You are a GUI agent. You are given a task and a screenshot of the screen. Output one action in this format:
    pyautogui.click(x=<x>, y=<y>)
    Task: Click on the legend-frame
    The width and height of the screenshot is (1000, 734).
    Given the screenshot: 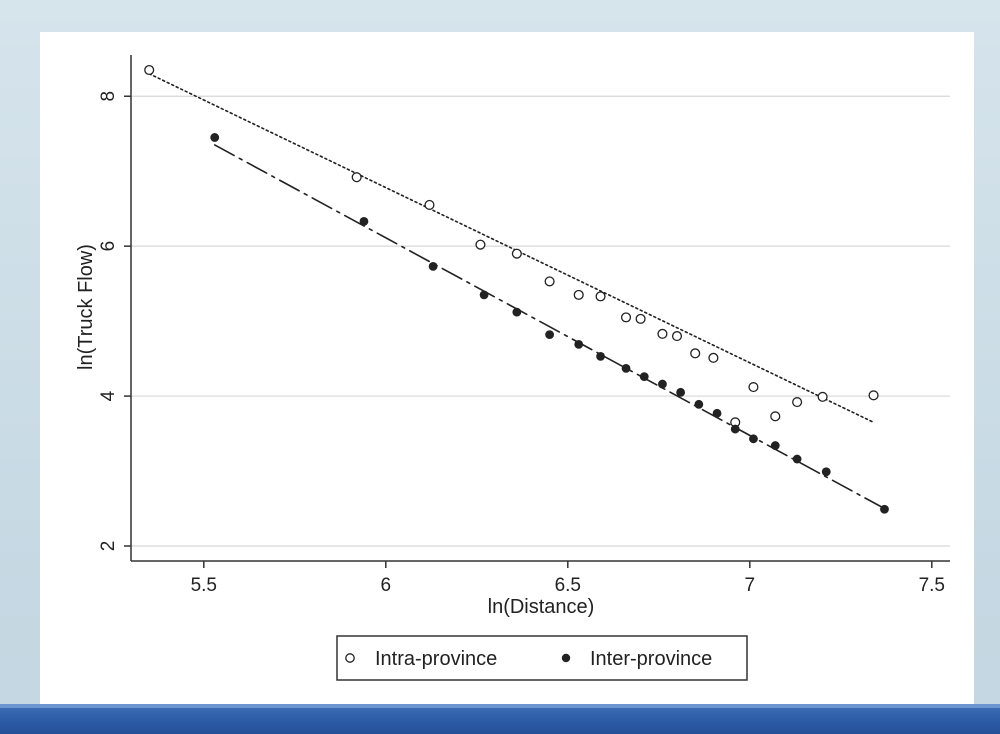 What is the action you would take?
    pyautogui.click(x=542, y=658)
    